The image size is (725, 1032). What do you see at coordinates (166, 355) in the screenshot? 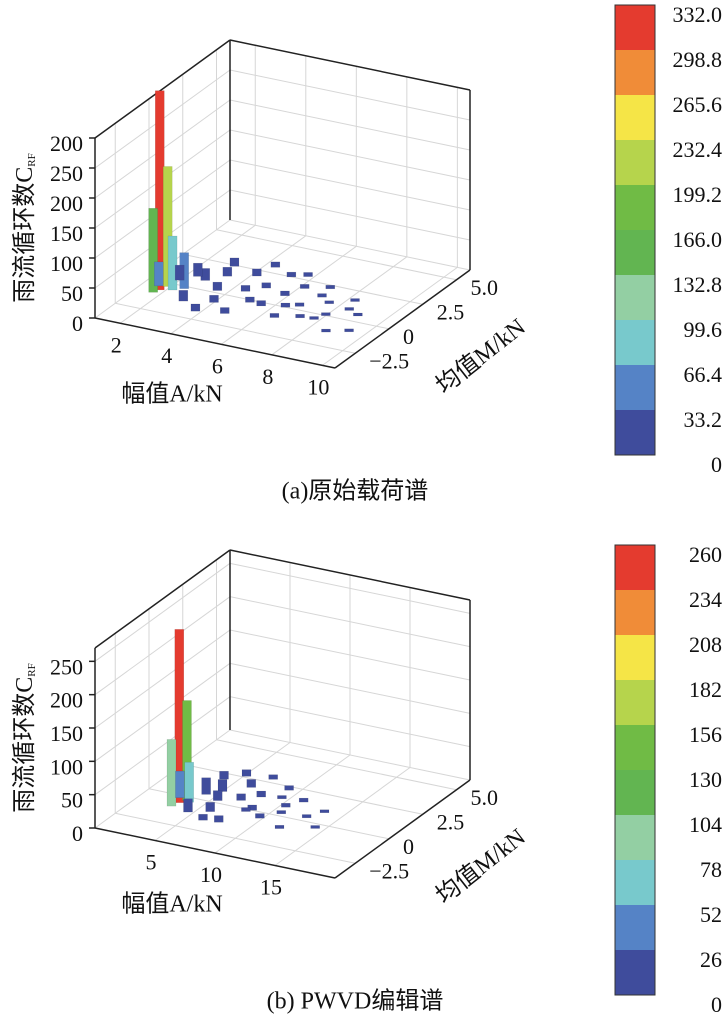
I see `x-tick-label: 4` at bounding box center [166, 355].